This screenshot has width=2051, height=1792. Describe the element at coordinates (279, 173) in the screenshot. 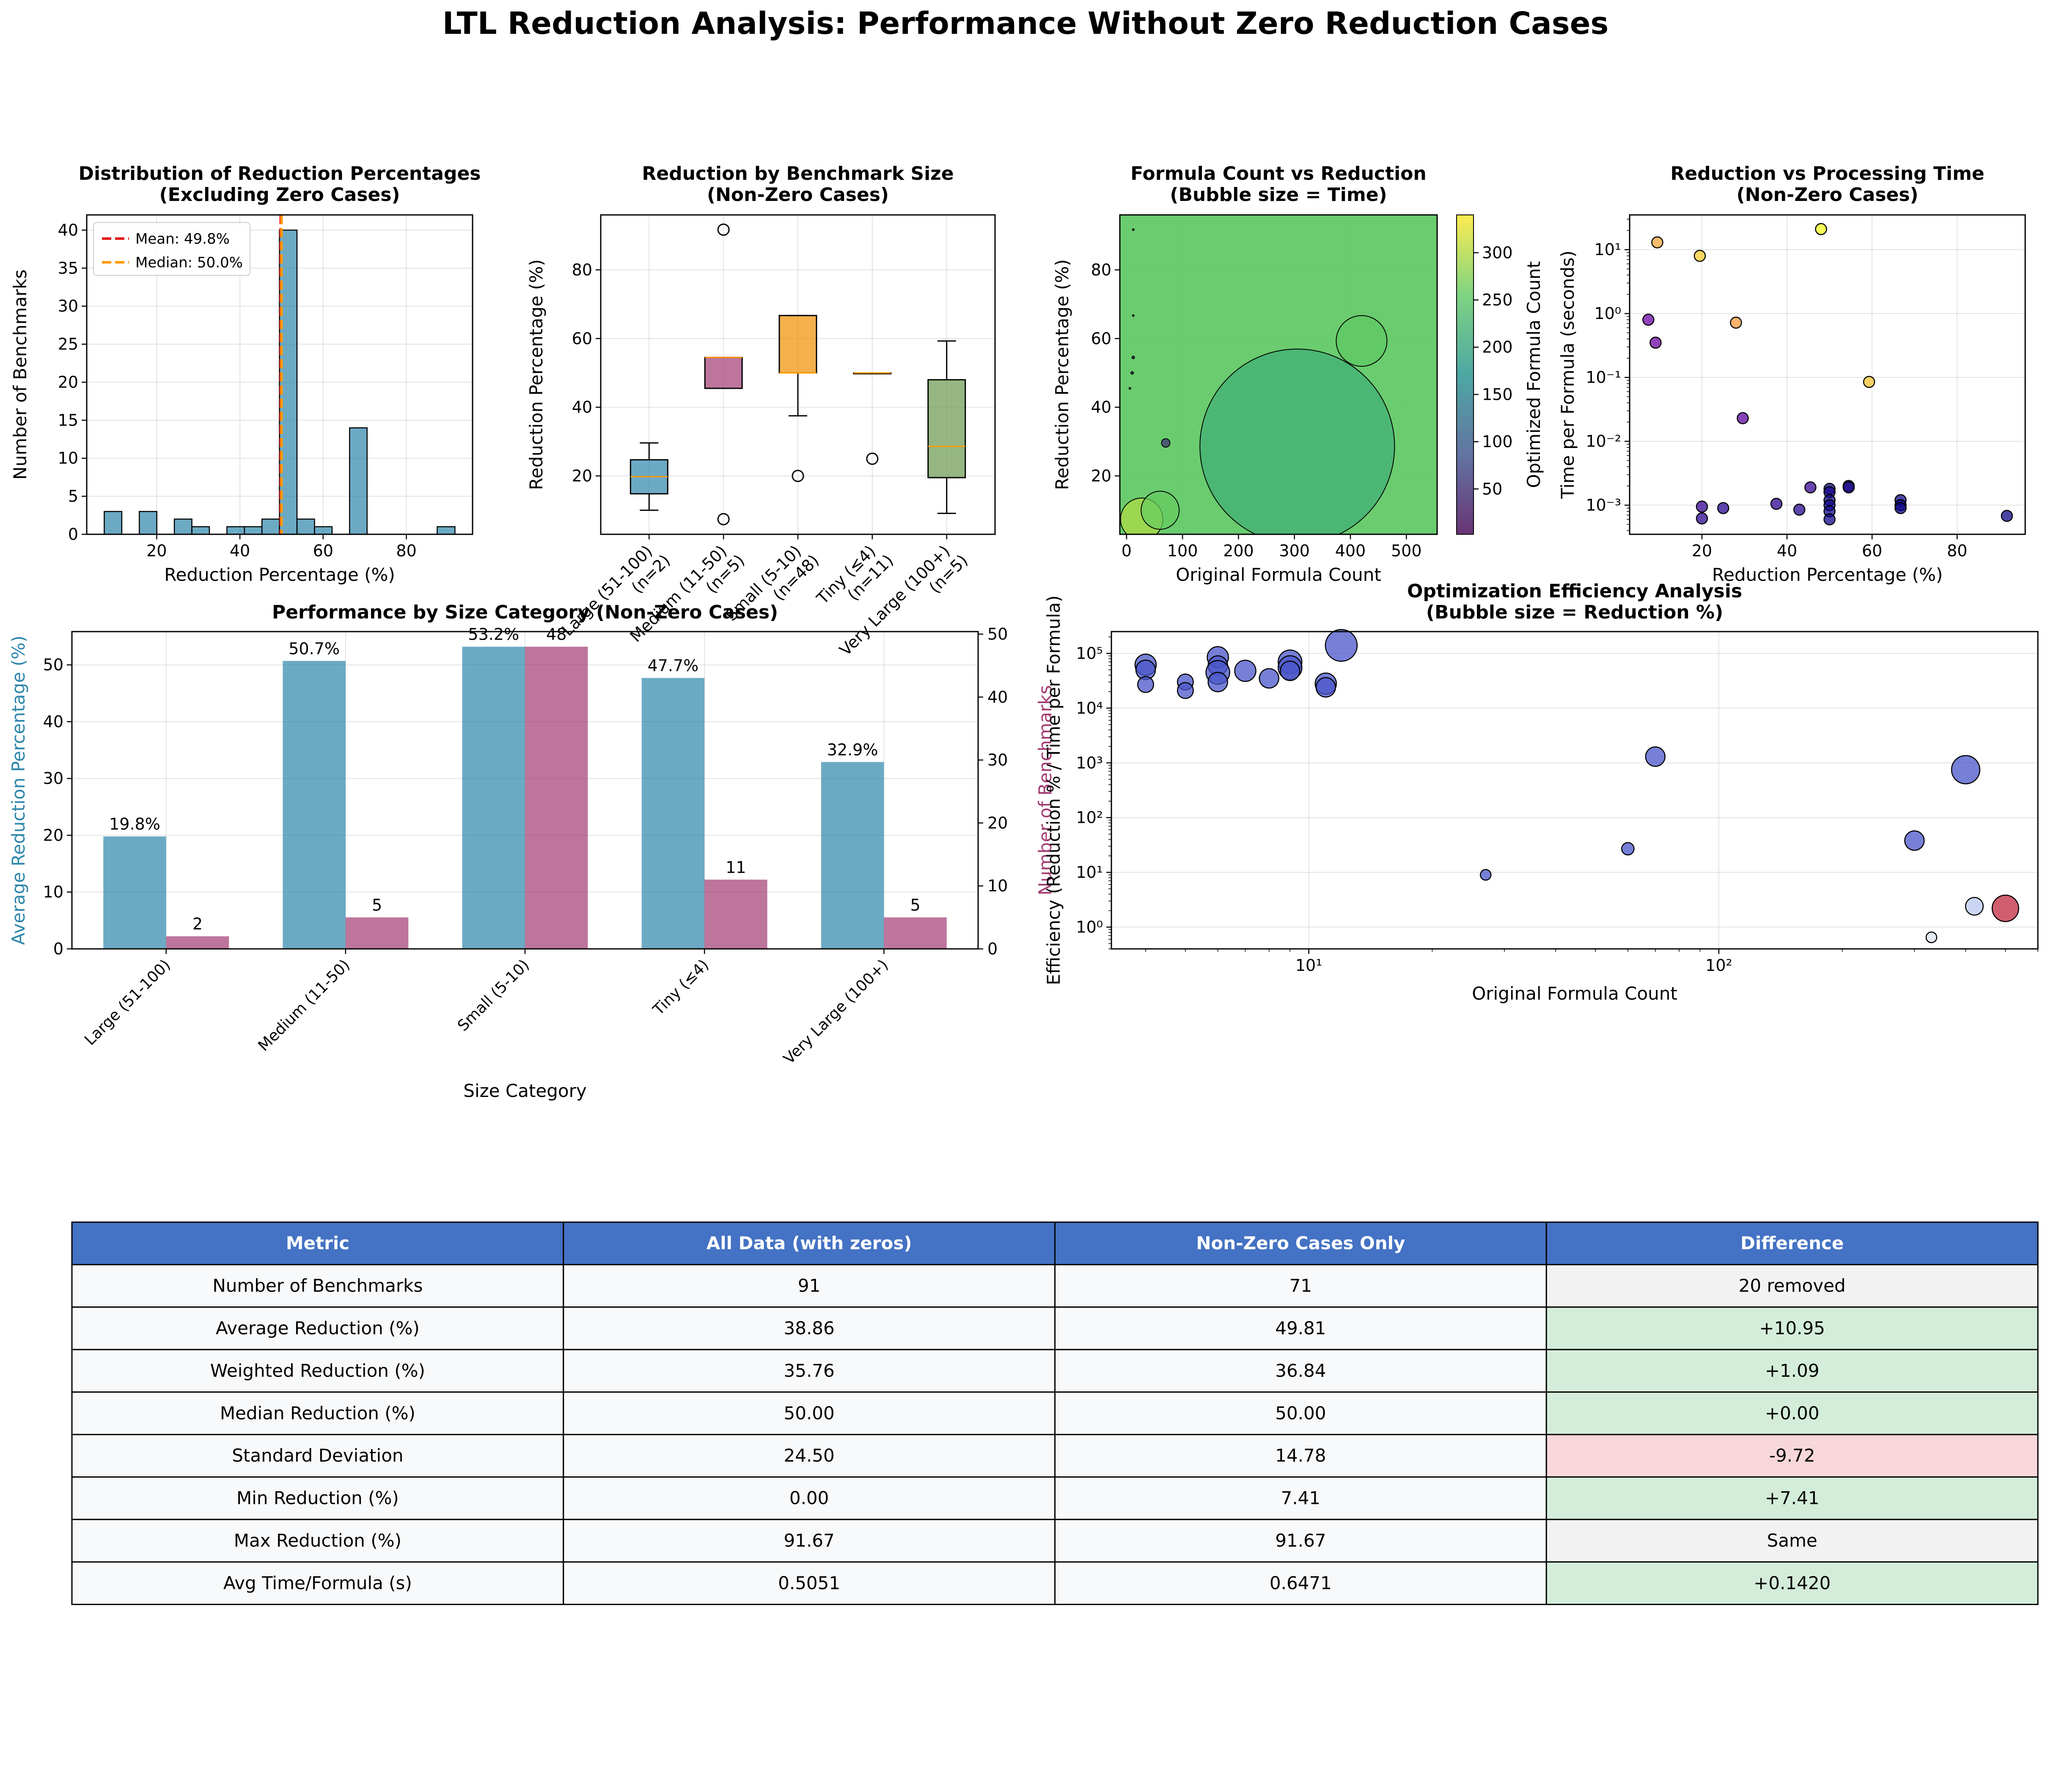

I see `histogram-title: Distribution of Reduction Percentages` at that location.